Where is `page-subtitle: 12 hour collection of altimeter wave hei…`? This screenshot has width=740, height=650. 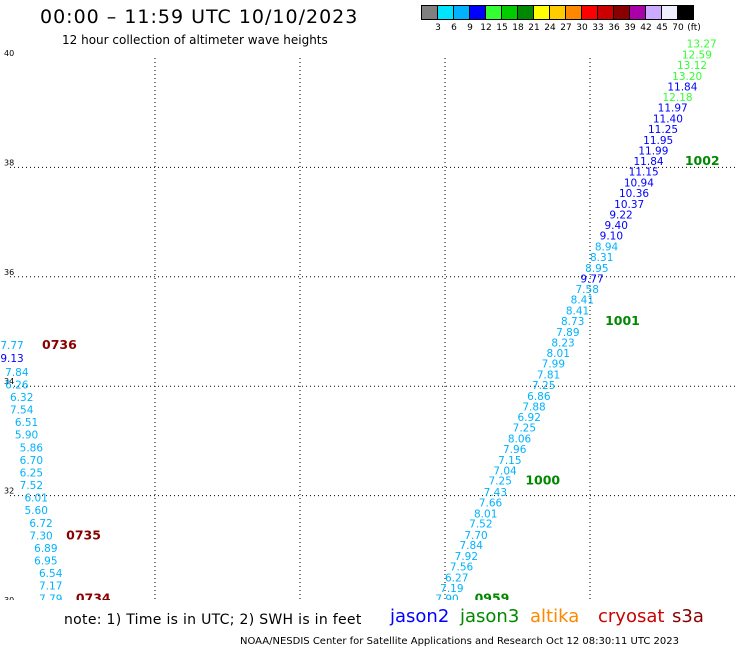
page-subtitle: 12 hour collection of altimeter wave hei… is located at coordinates (195, 40).